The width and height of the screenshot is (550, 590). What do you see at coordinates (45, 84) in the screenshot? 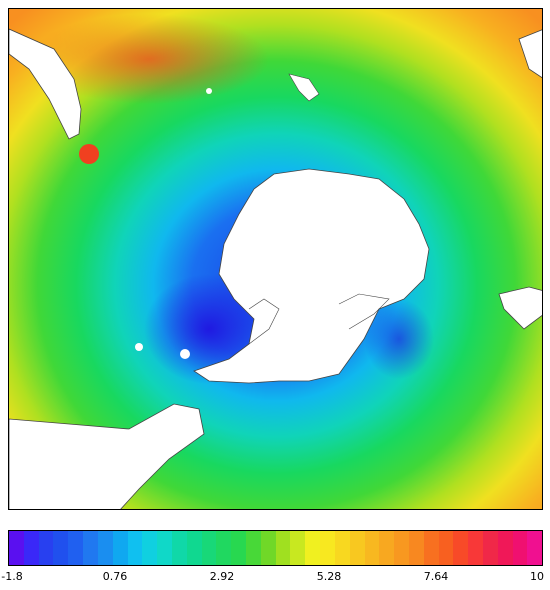
I see `land-africa` at bounding box center [45, 84].